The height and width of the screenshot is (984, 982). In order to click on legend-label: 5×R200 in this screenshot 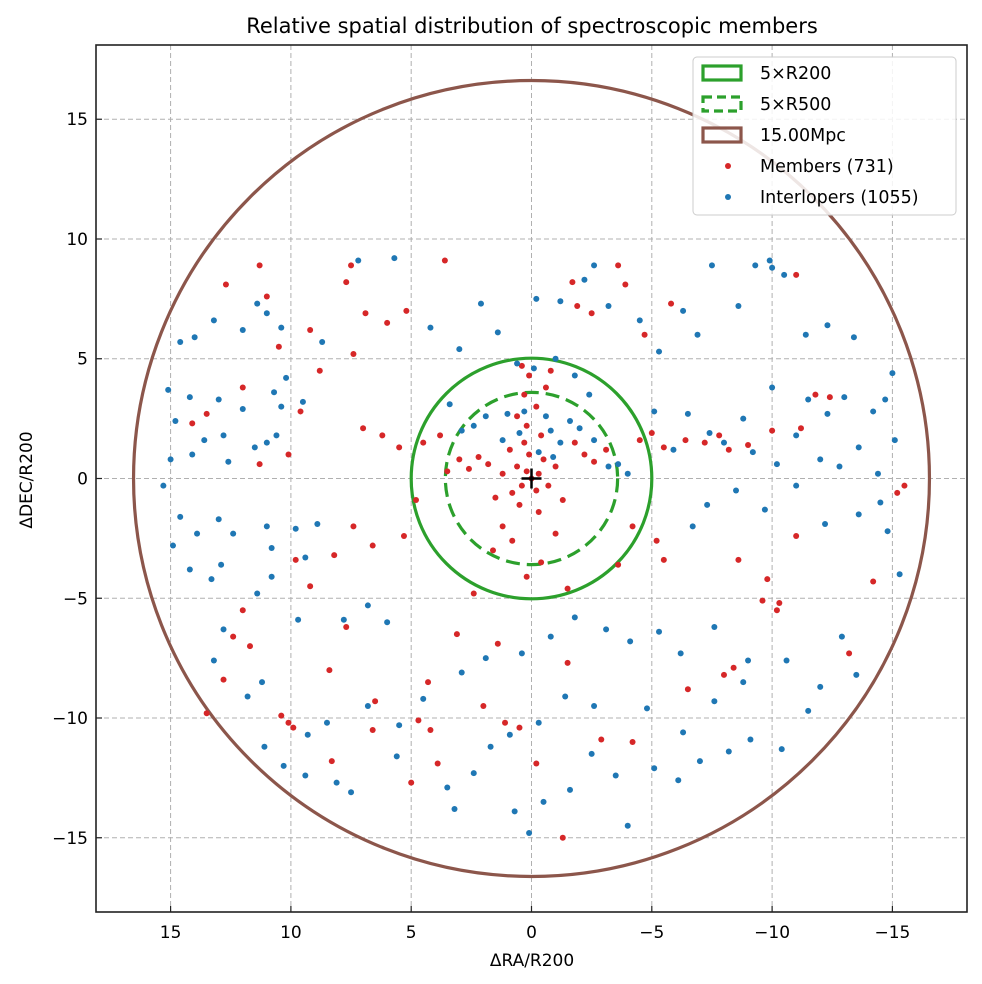, I will do `click(795, 74)`.